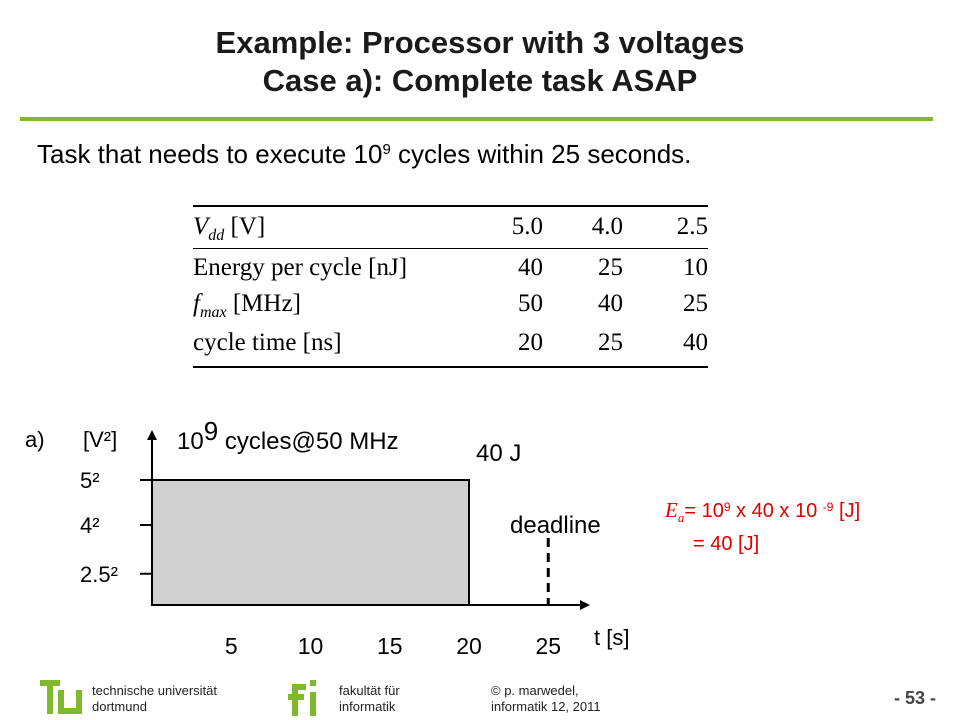  What do you see at coordinates (61, 697) in the screenshot?
I see `tu-logo-icon` at bounding box center [61, 697].